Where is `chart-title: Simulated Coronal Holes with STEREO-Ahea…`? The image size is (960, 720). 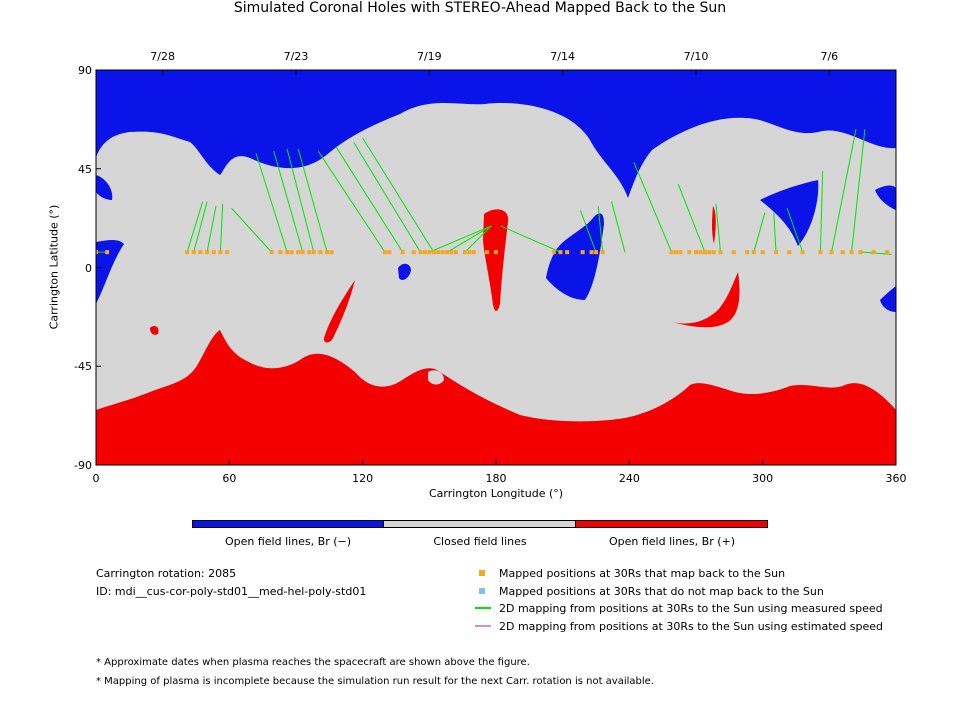
chart-title: Simulated Coronal Holes with STEREO-Ahea… is located at coordinates (480, 8).